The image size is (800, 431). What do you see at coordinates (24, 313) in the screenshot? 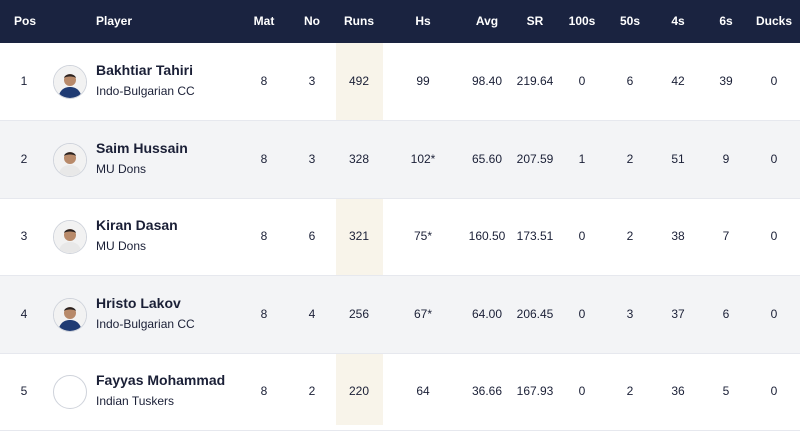
I see `pos-cell: 4` at bounding box center [24, 313].